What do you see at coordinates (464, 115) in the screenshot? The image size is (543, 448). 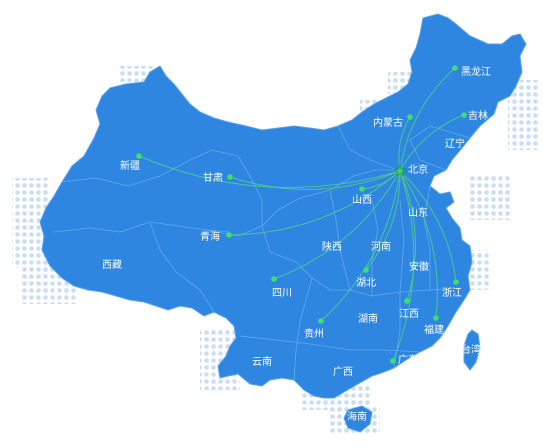 I see `point-jilin` at bounding box center [464, 115].